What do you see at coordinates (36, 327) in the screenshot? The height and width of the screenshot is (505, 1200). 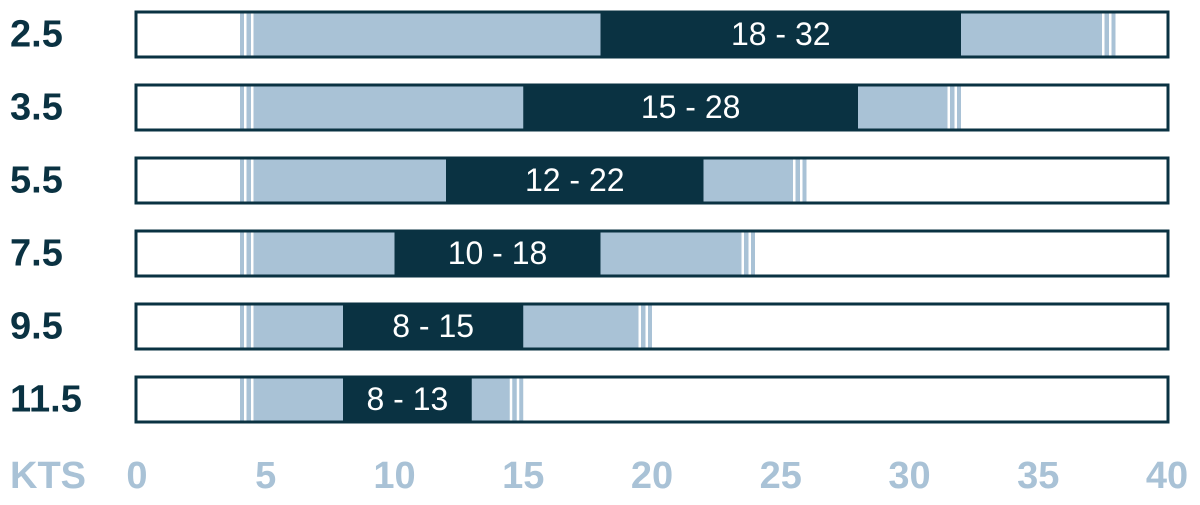 I see `category-label: 9.5` at bounding box center [36, 327].